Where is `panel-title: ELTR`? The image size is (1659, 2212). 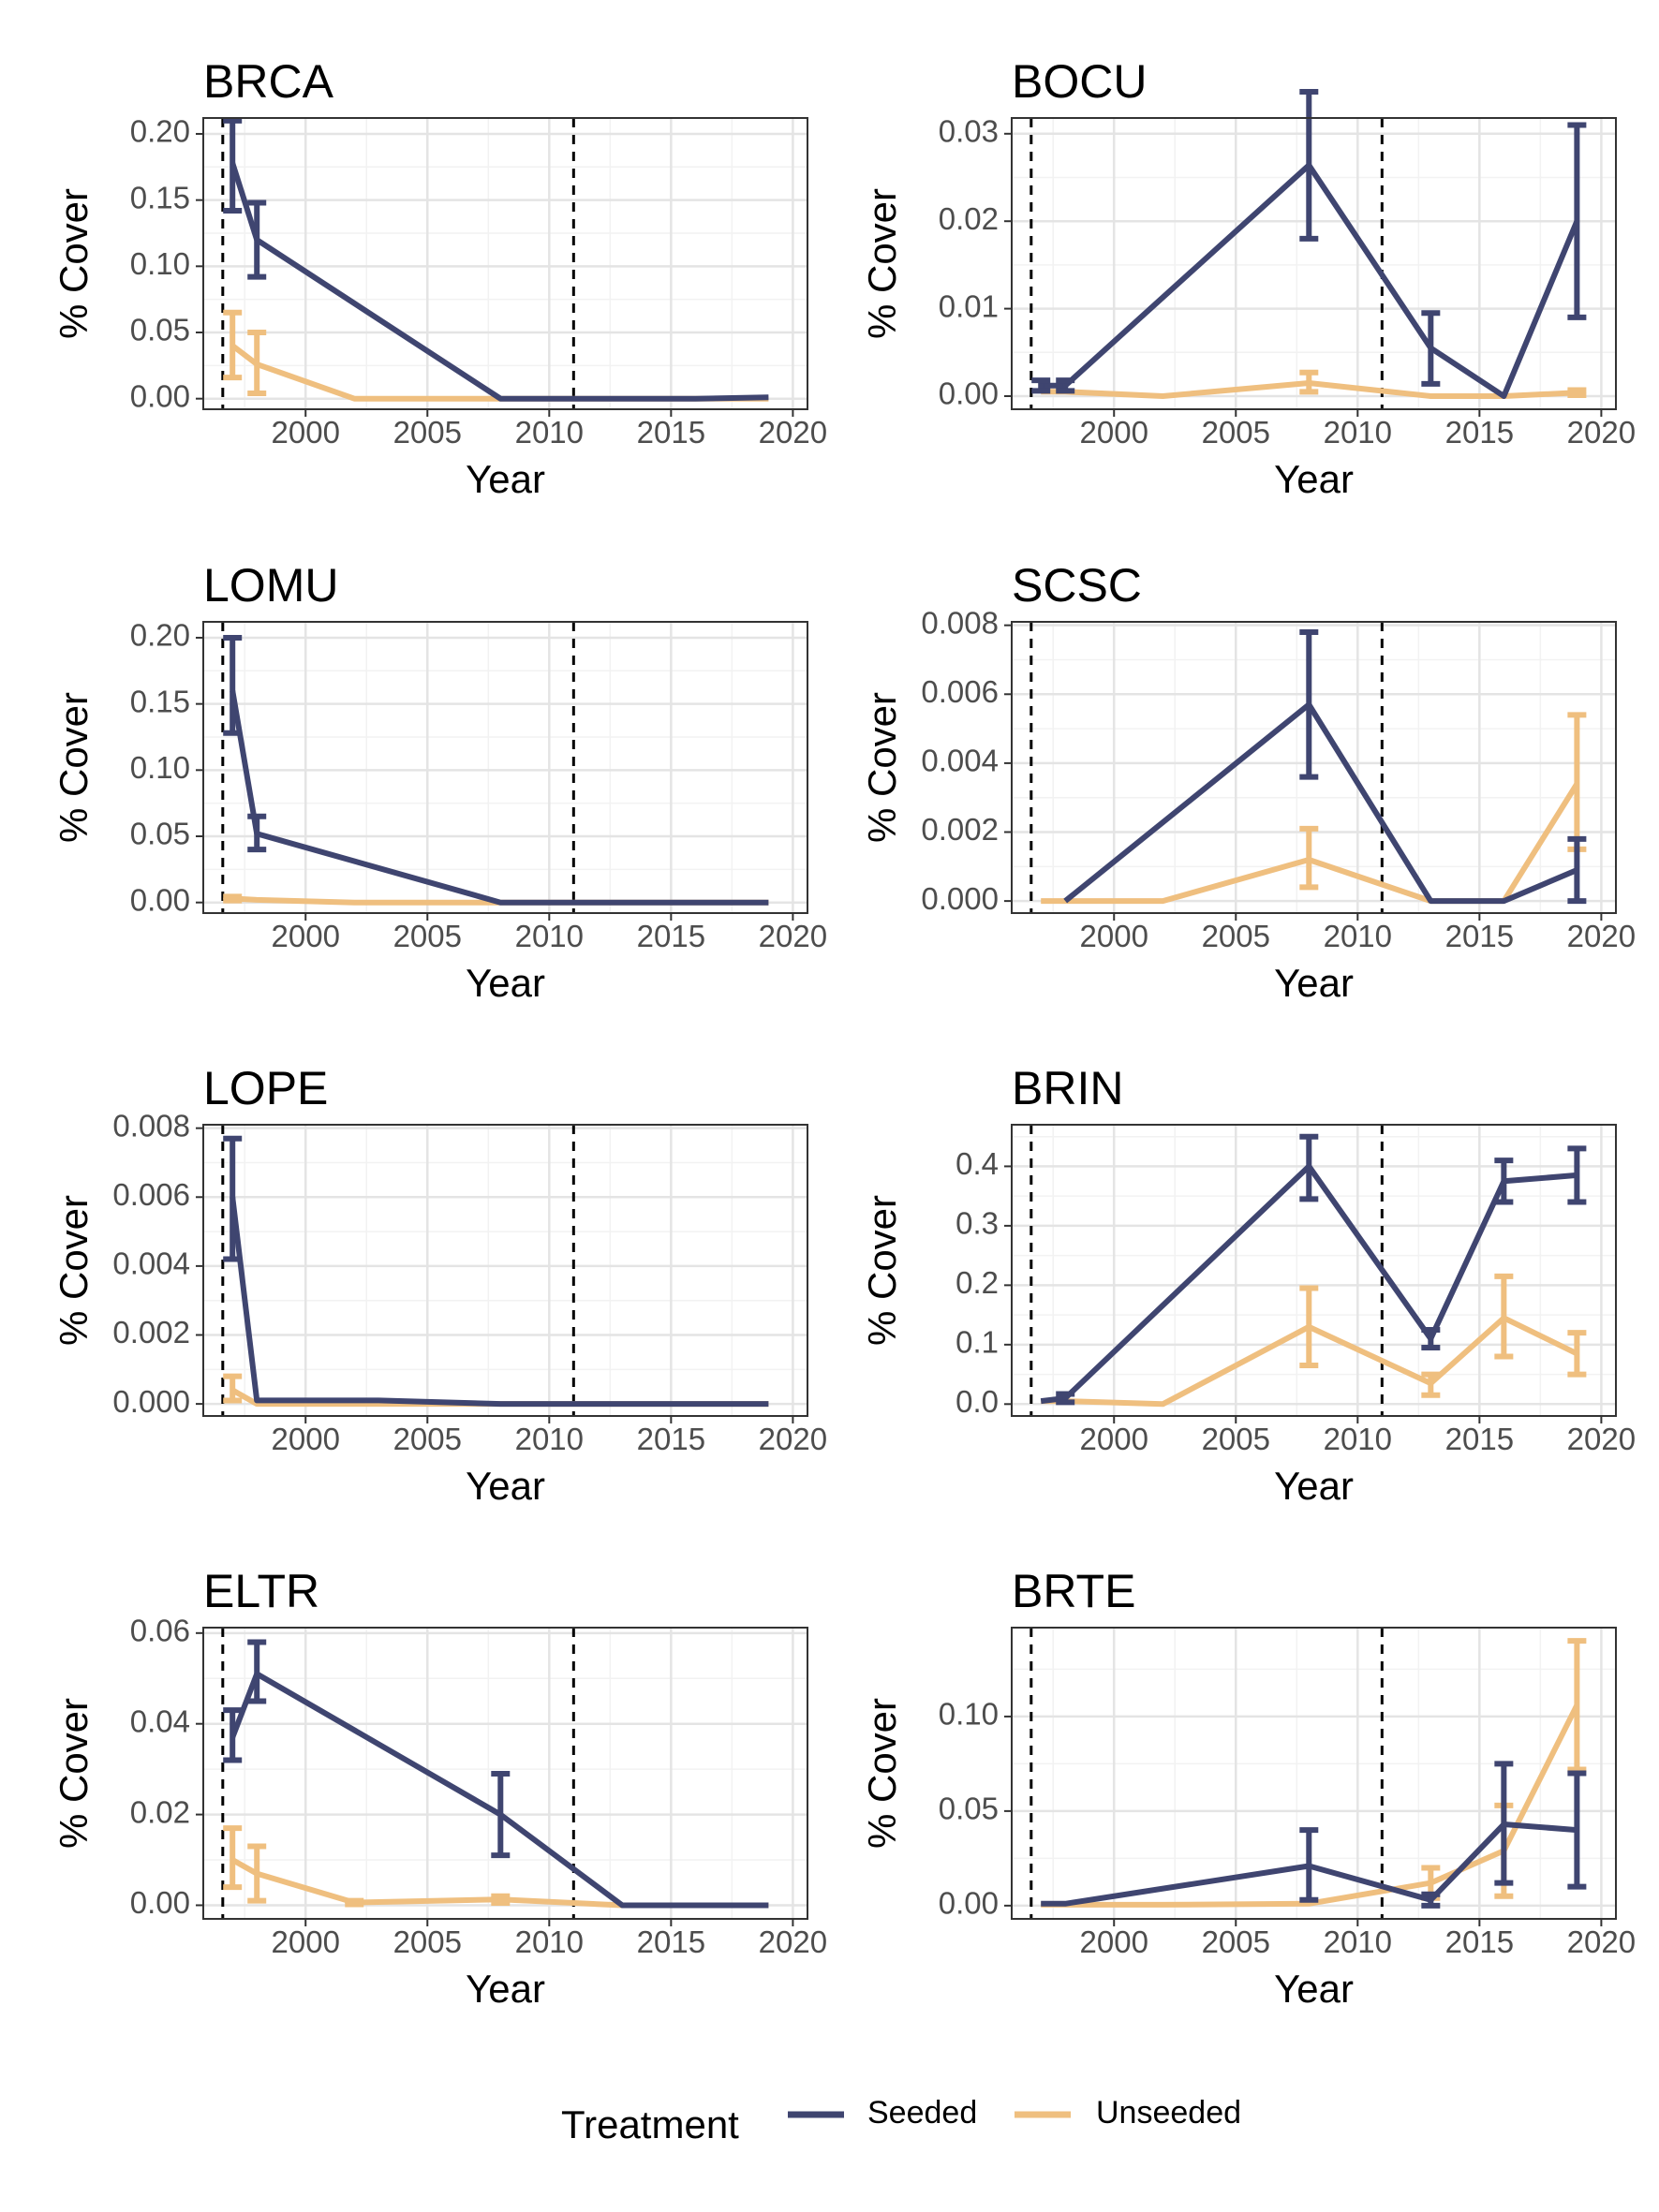 panel-title: ELTR is located at coordinates (261, 1591).